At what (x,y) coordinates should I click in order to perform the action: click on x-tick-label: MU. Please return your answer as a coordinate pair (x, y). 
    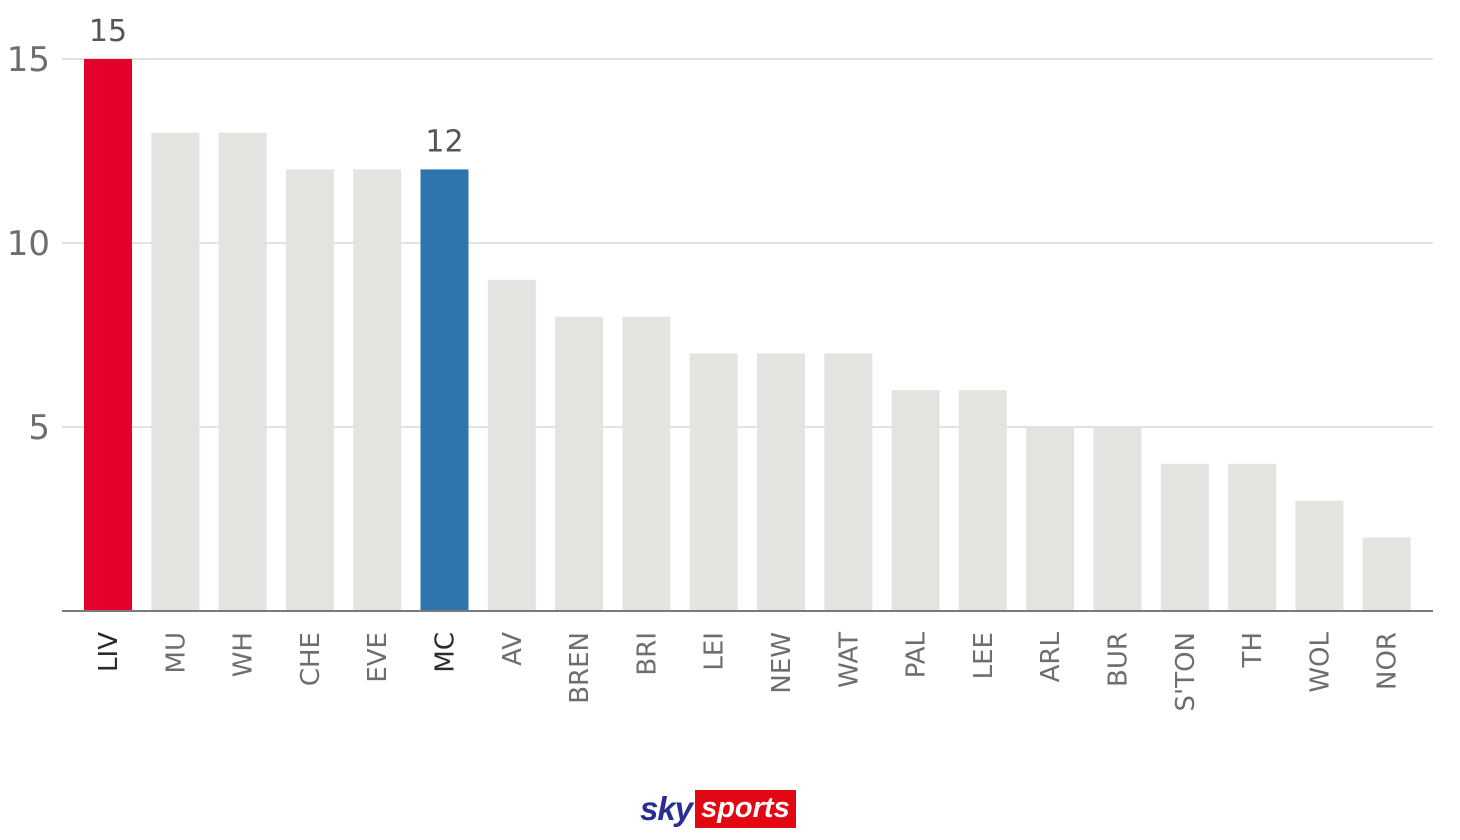
    Looking at the image, I should click on (176, 652).